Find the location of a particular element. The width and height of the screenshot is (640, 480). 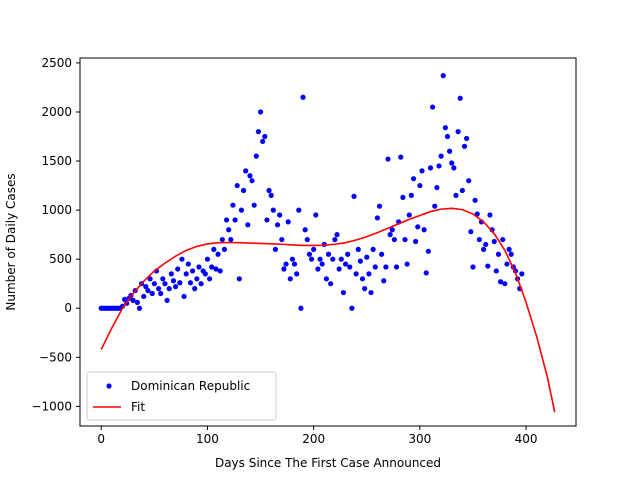

legend-label: Fit is located at coordinates (138, 407).